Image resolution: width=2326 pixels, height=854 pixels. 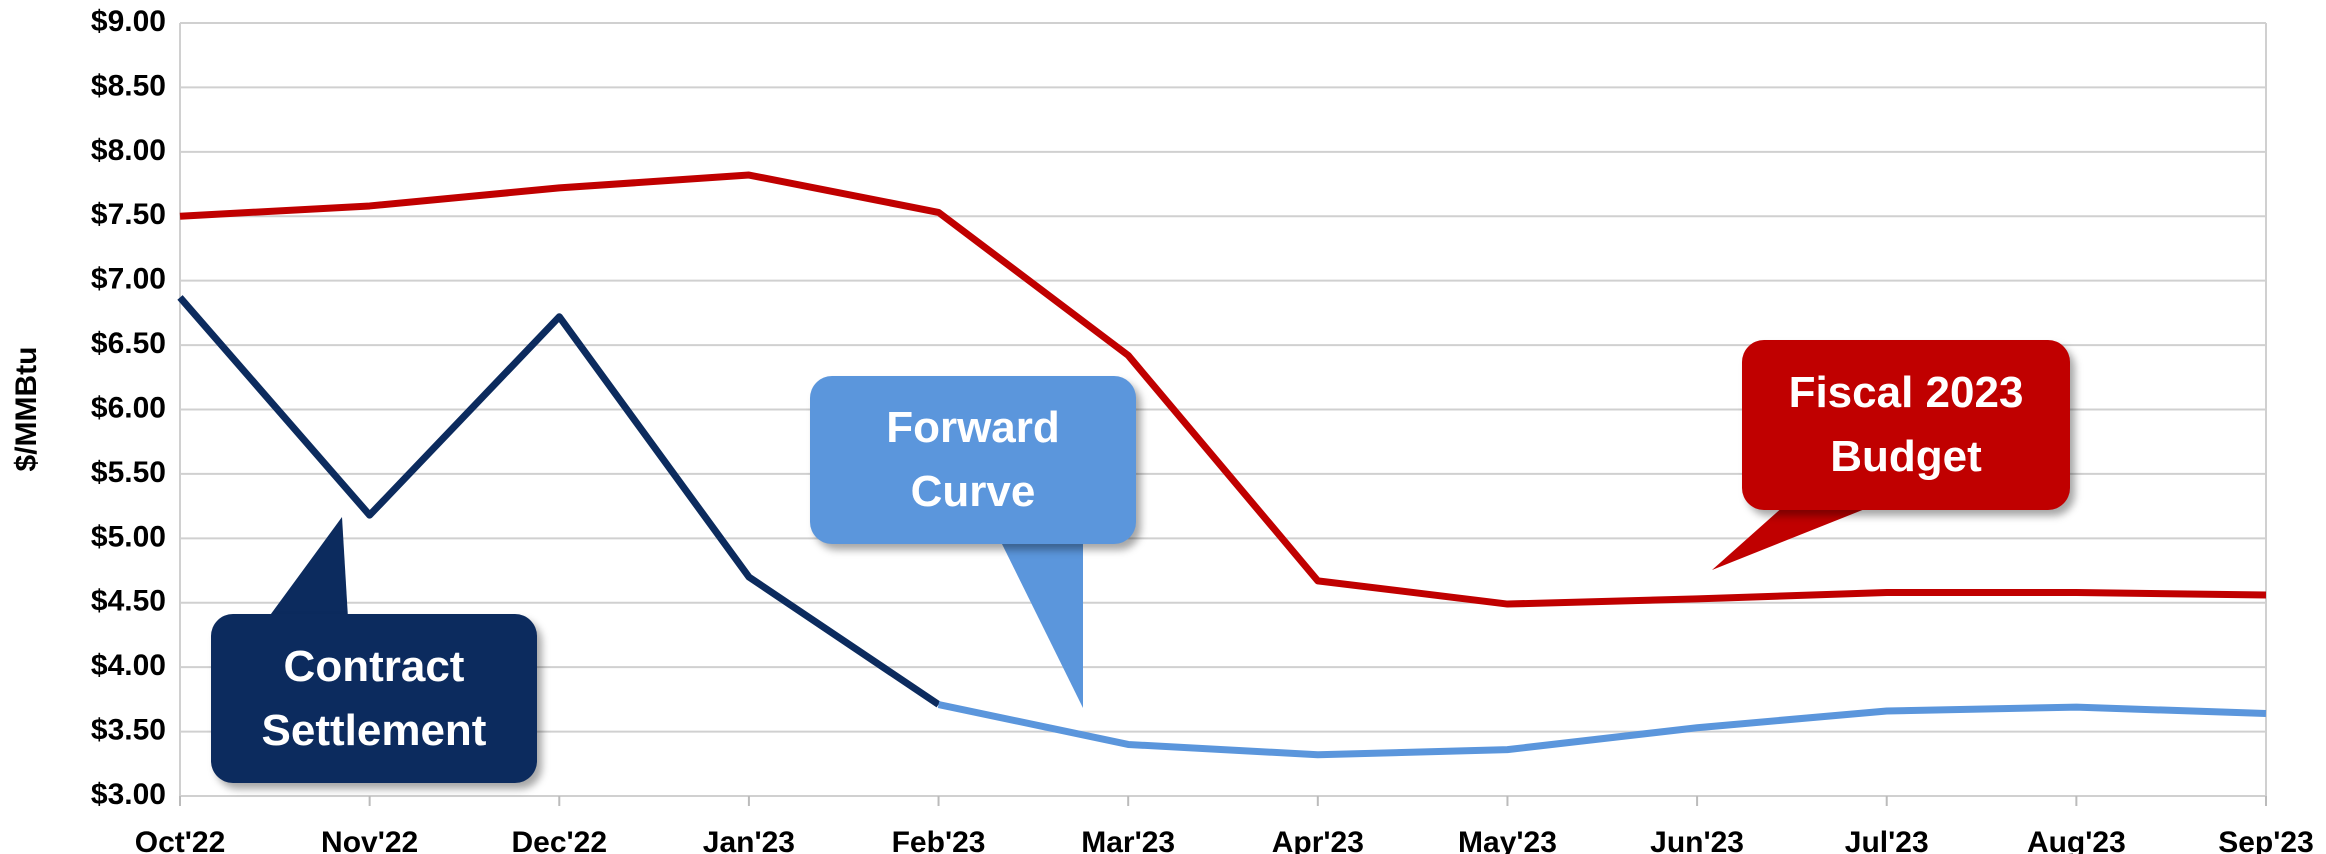 I want to click on y-tick-label: $3.50, so click(x=128, y=730).